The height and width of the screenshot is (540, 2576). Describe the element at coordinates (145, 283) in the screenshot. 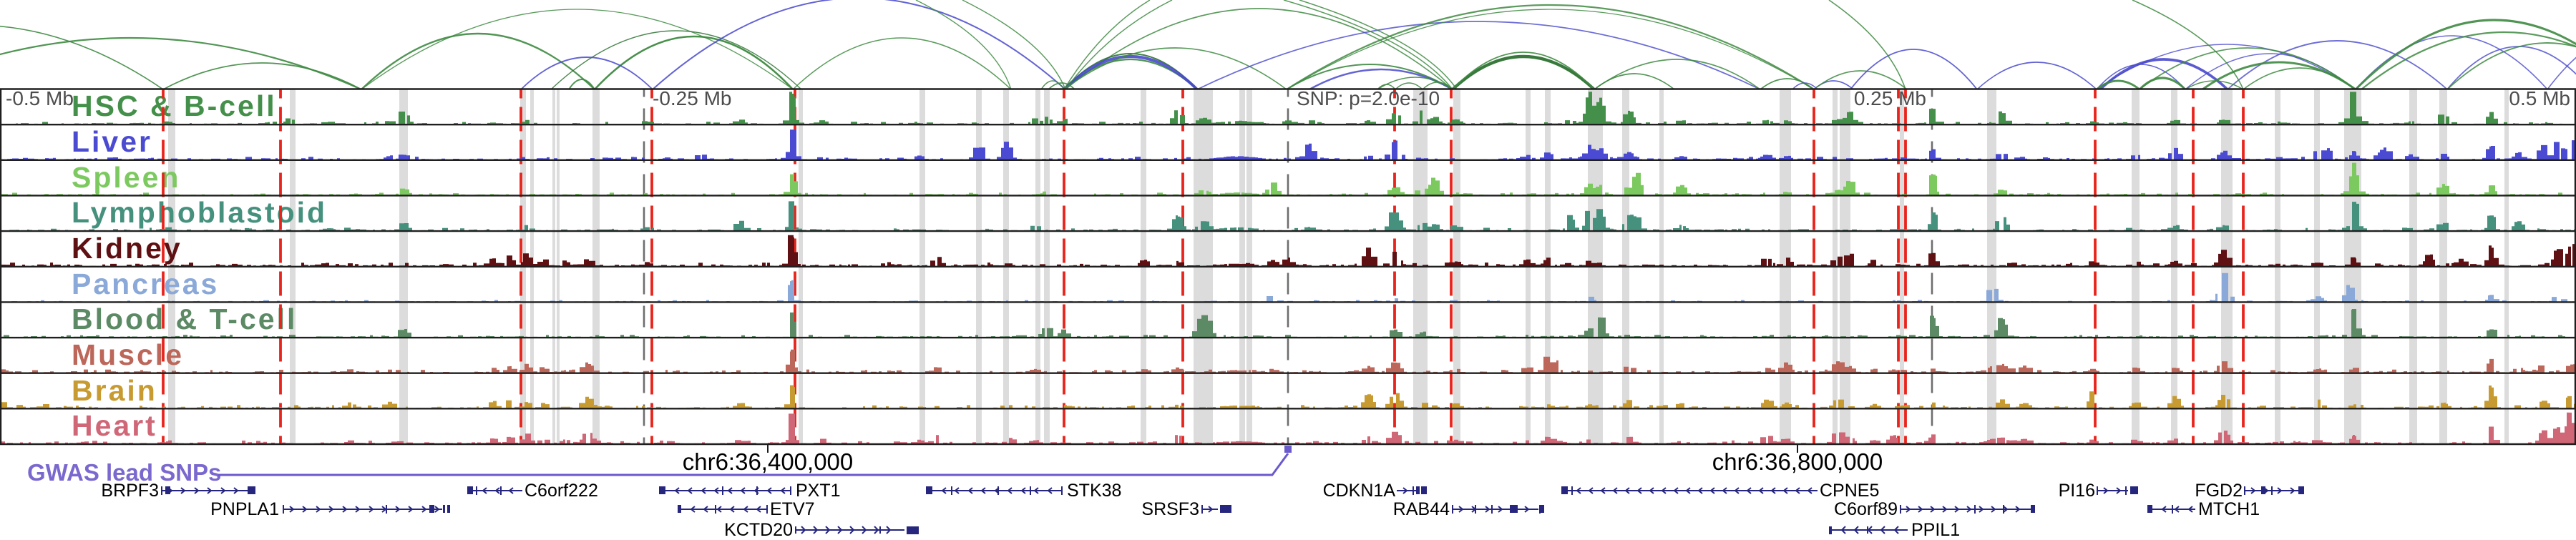

I see `svg-text: Pancreas` at that location.